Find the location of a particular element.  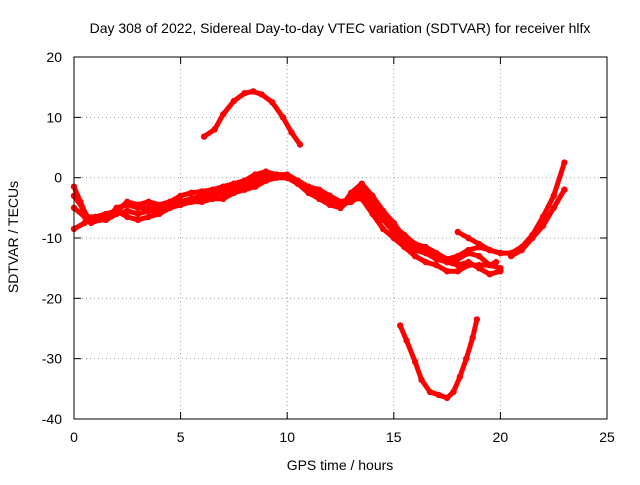

y-tick-label: -10 is located at coordinates (52, 238).